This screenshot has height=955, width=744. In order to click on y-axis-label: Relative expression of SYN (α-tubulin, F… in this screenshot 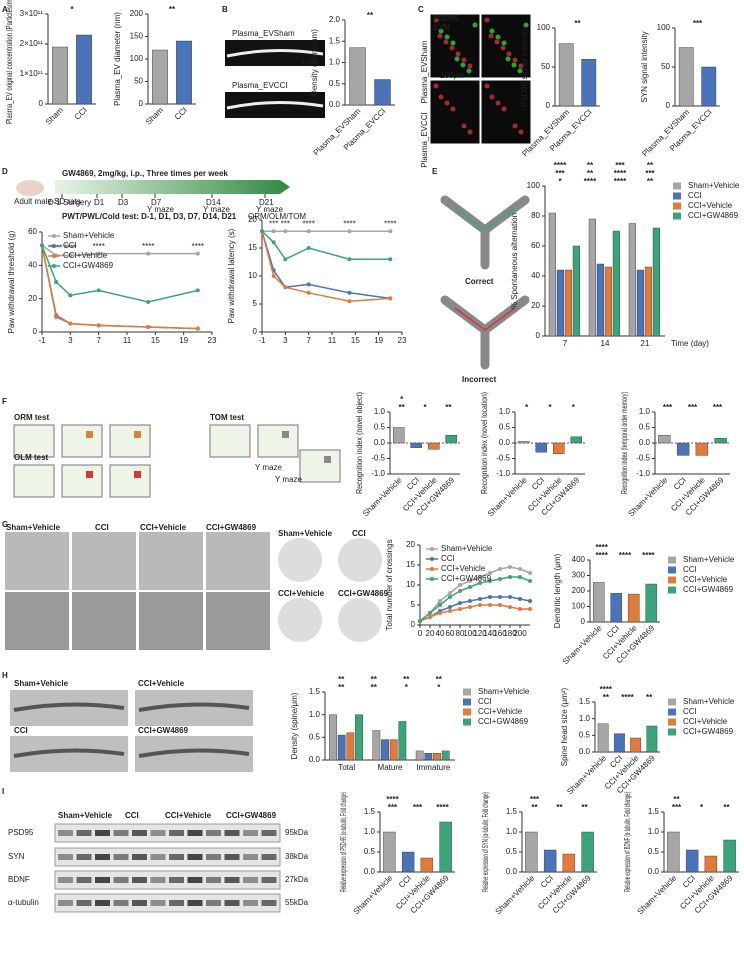, I will do `click(485, 842)`.